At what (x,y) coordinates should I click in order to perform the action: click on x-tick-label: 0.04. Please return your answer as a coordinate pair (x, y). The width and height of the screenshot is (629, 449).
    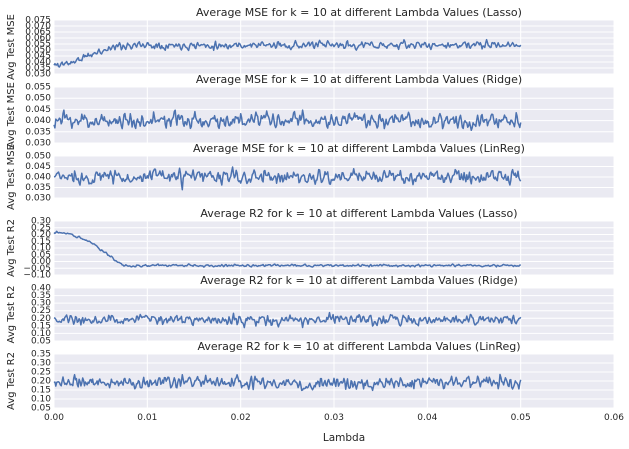
    Looking at the image, I should click on (427, 418).